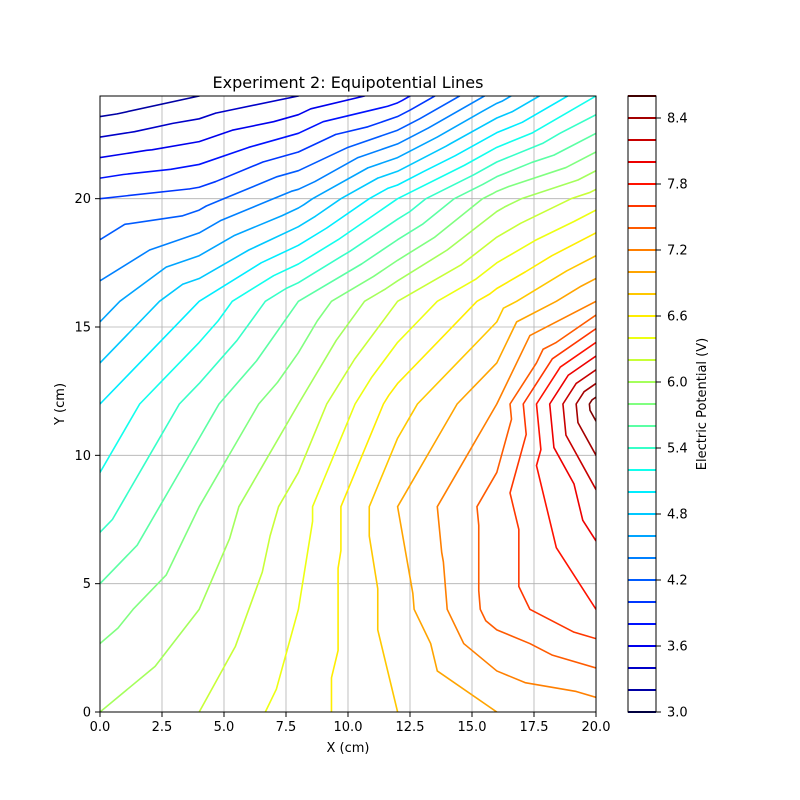 This screenshot has width=800, height=800. Describe the element at coordinates (677, 515) in the screenshot. I see `colorbar-tick-label: 4.8` at that location.